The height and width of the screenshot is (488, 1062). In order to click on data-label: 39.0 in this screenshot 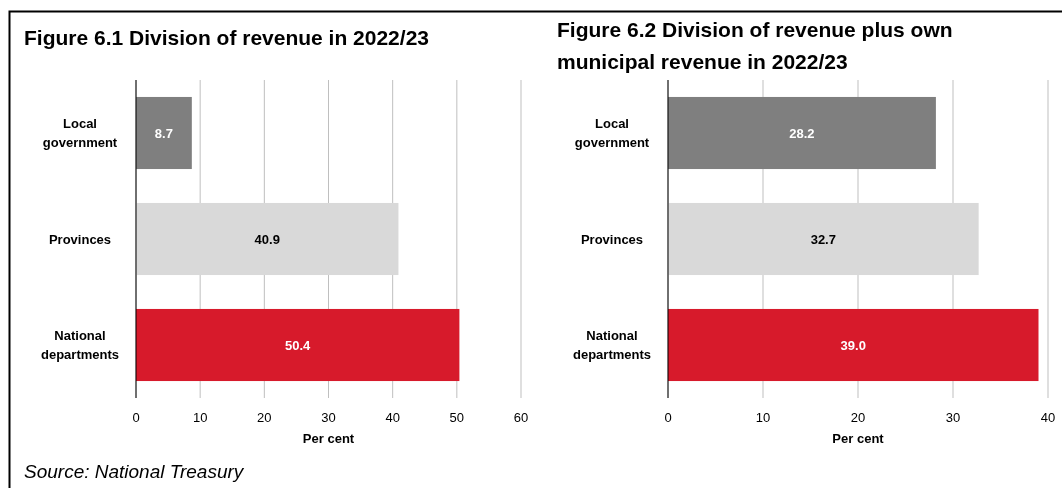, I will do `click(853, 345)`.